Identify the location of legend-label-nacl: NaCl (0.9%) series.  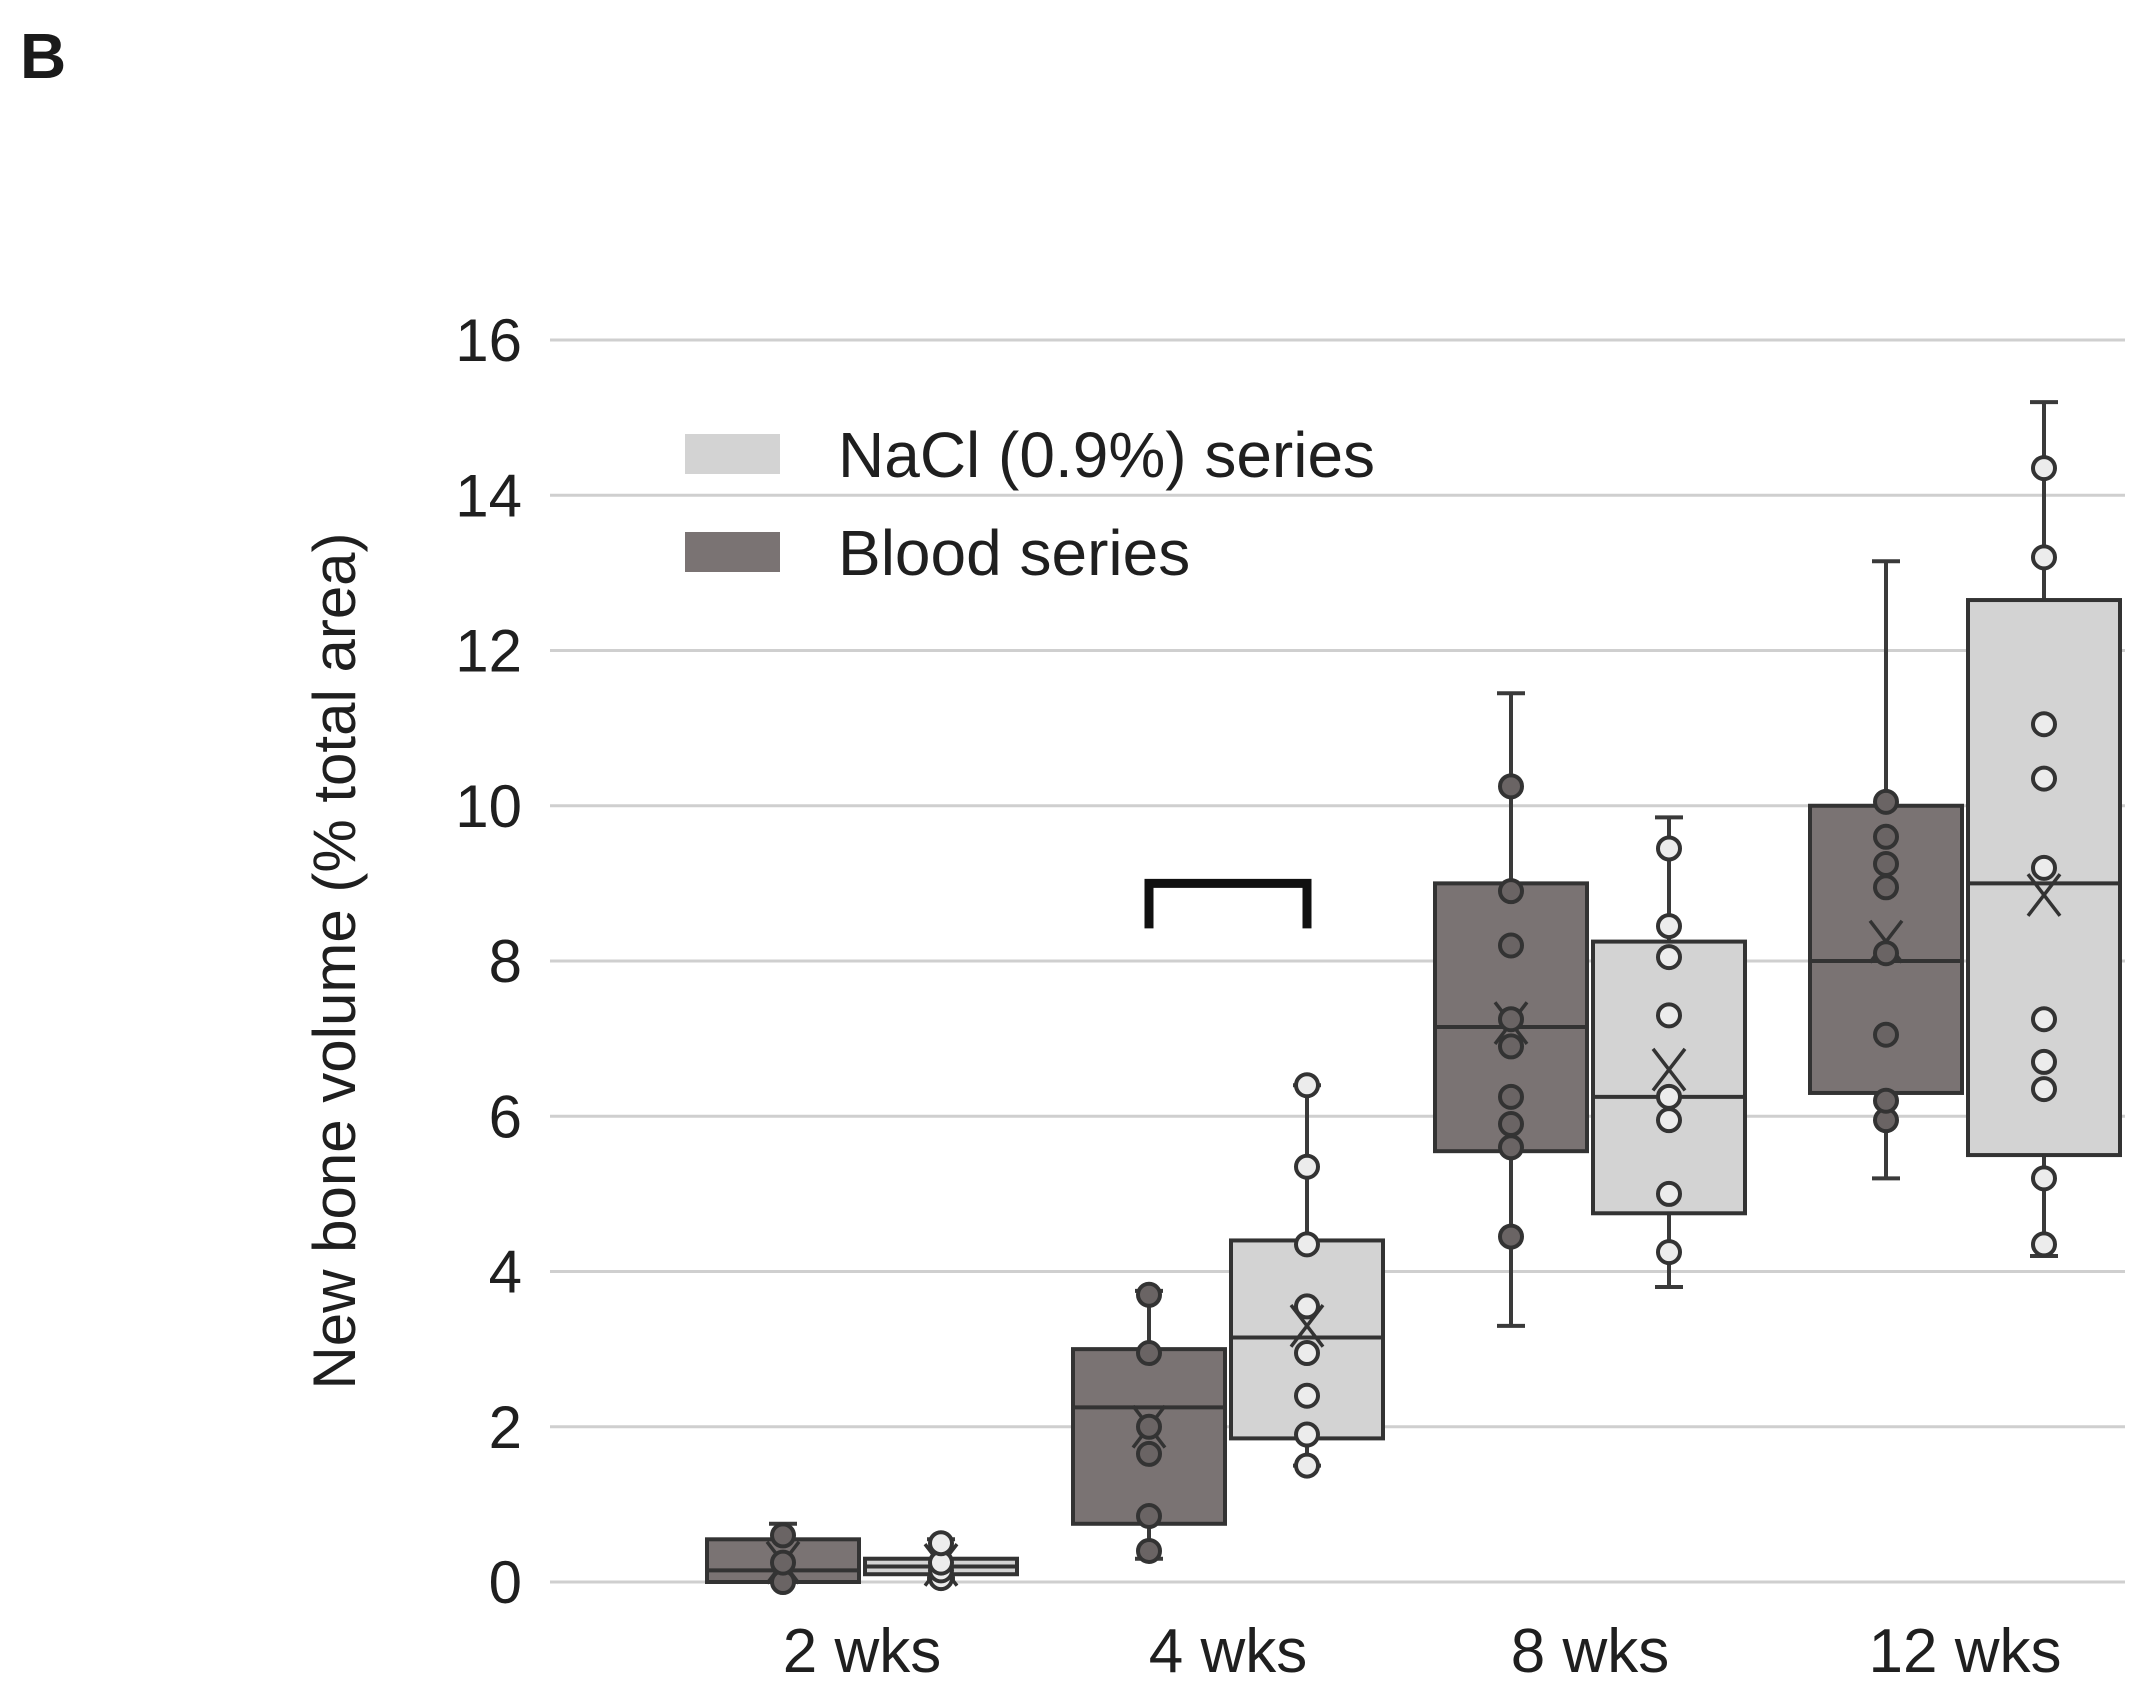
(1106, 455).